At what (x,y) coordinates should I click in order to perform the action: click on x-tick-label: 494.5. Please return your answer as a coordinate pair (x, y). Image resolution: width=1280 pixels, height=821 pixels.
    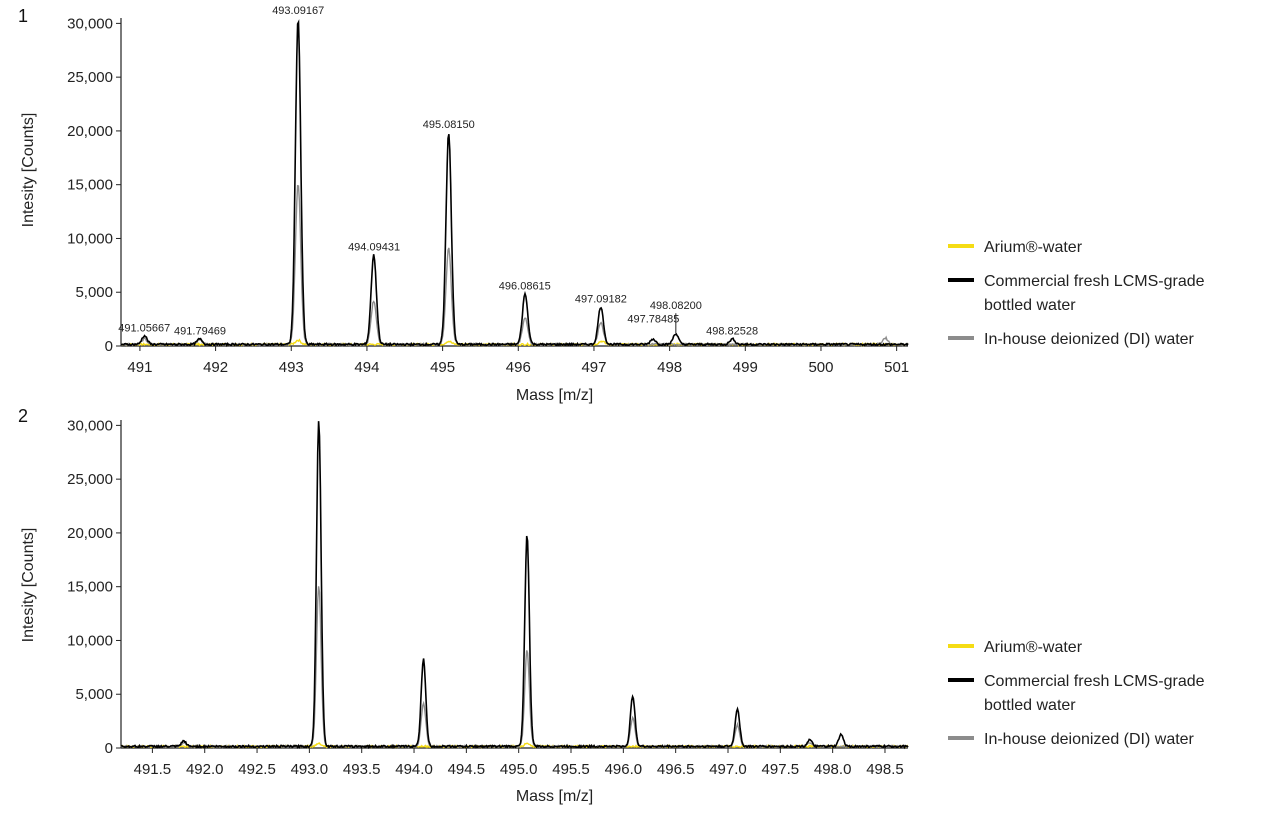
    Looking at the image, I should click on (467, 769).